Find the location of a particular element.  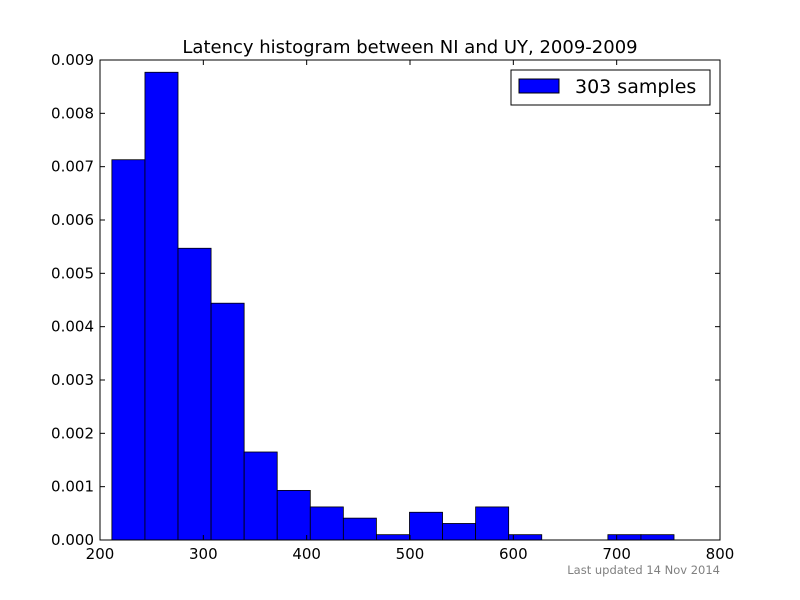

y-tick-label: 0.006 is located at coordinates (72, 220).